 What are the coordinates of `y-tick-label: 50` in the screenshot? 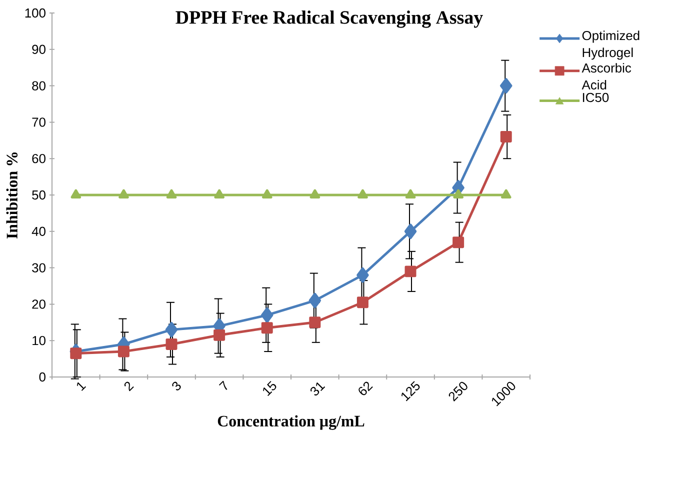 It's located at (39, 195).